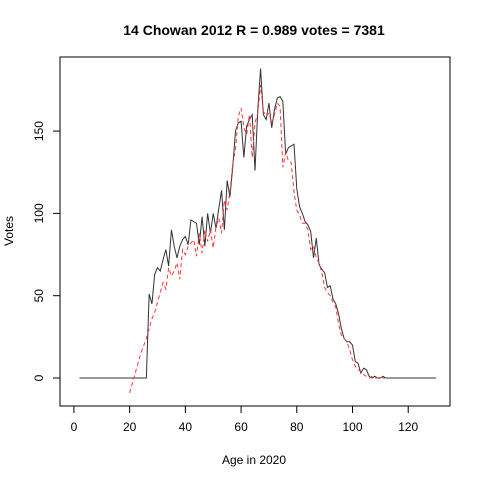 Image resolution: width=480 pixels, height=480 pixels. I want to click on y-tick-label: 50, so click(39, 296).